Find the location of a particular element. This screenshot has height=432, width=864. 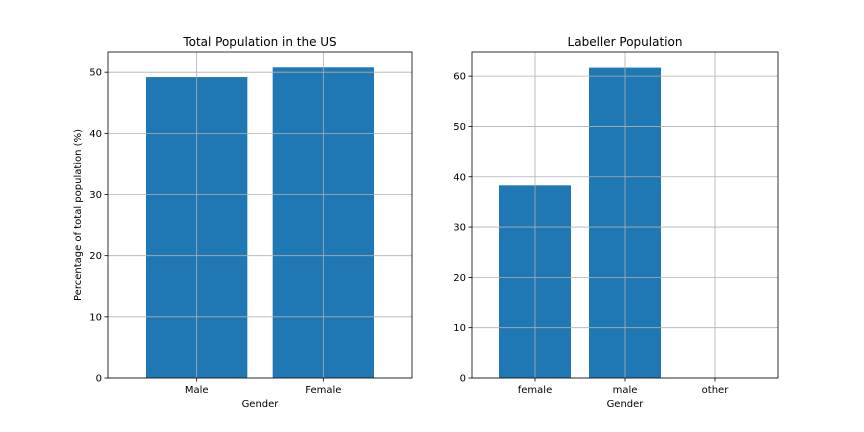

chart-title: Labeller Population is located at coordinates (625, 42).